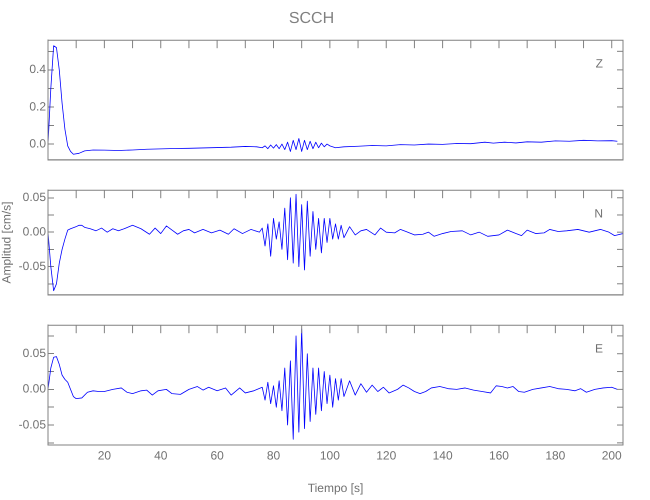 The image size is (650, 500). I want to click on x-tick-label: 140, so click(442, 455).